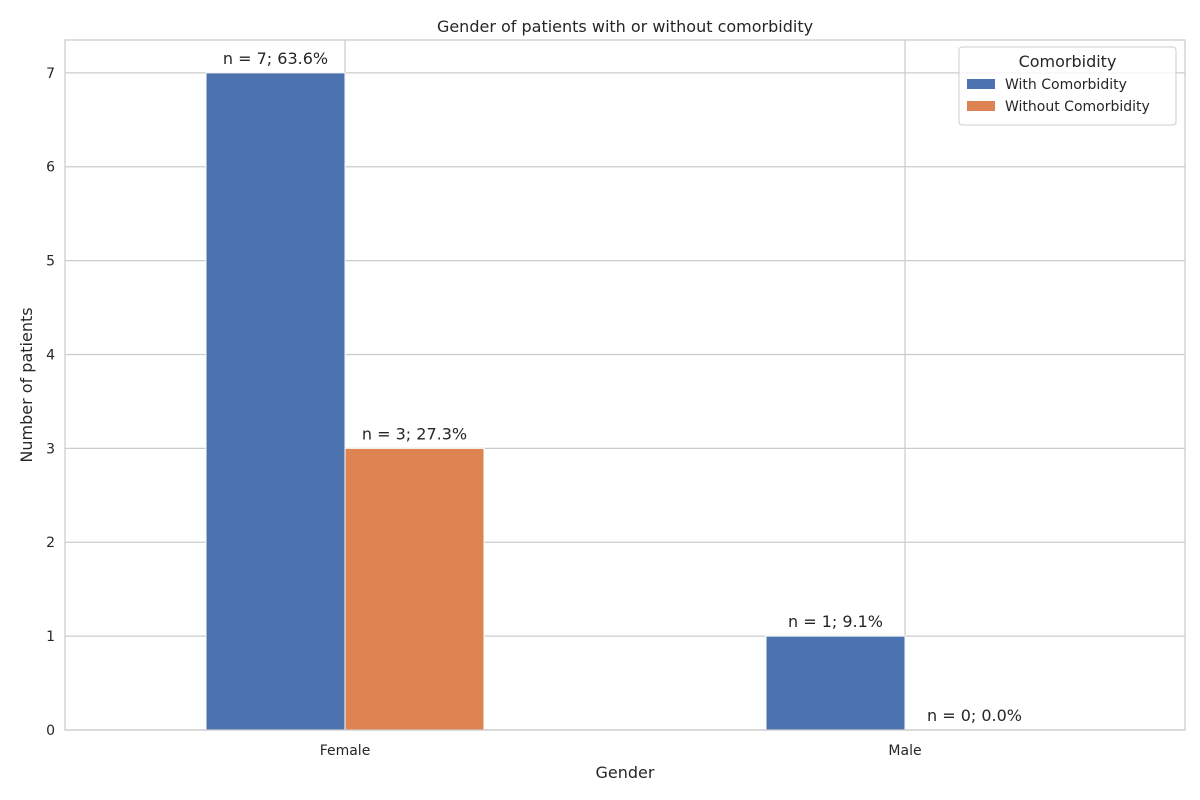  What do you see at coordinates (904, 751) in the screenshot?
I see `x-tick-label: Male` at bounding box center [904, 751].